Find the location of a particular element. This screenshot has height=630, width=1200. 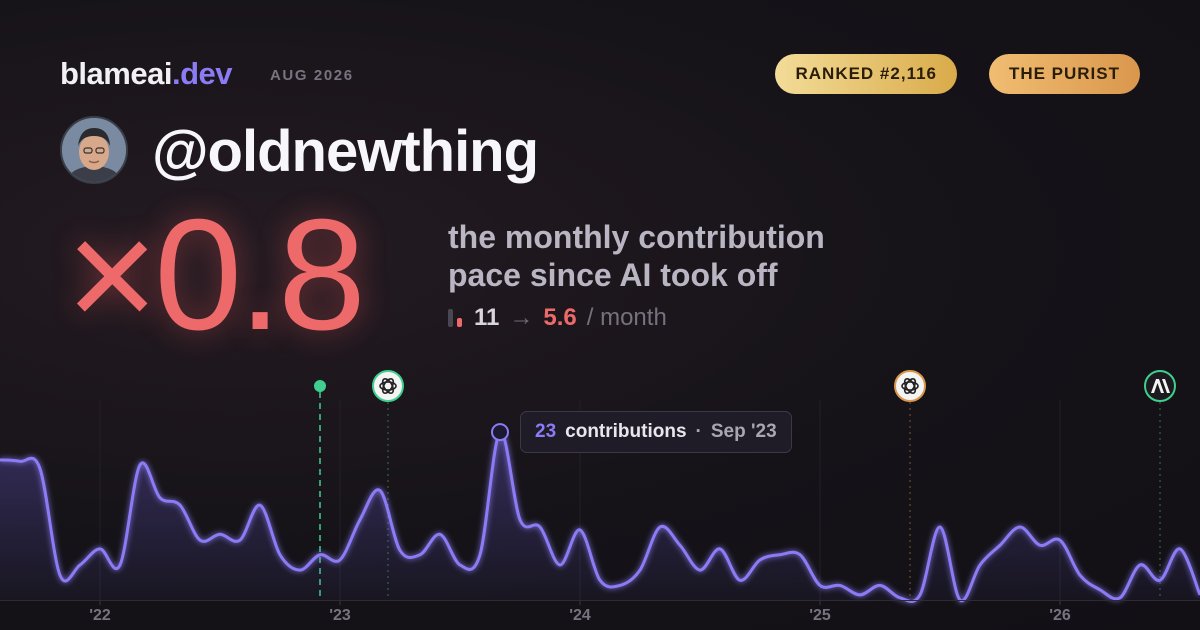

event-dot is located at coordinates (320, 386).